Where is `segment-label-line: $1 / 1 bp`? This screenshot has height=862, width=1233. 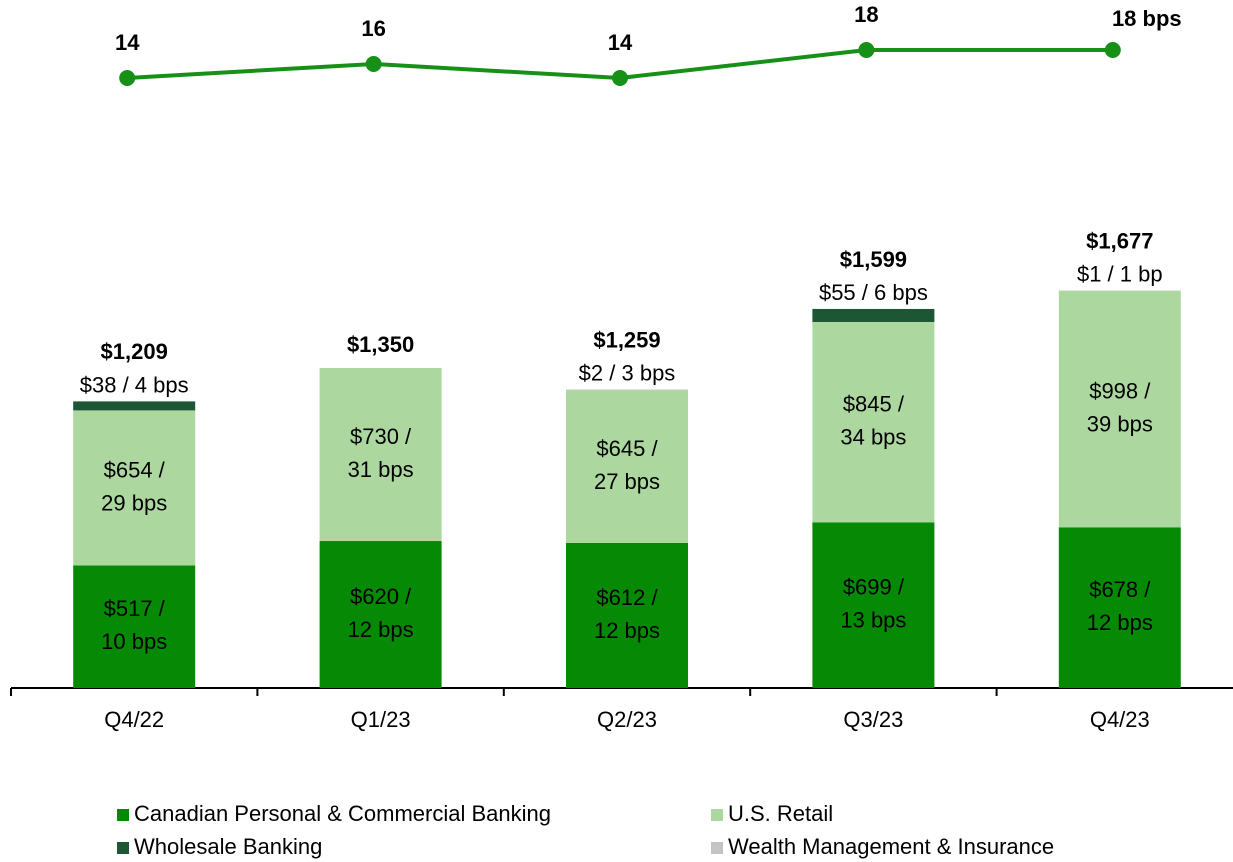
segment-label-line: $1 / 1 bp is located at coordinates (1120, 273).